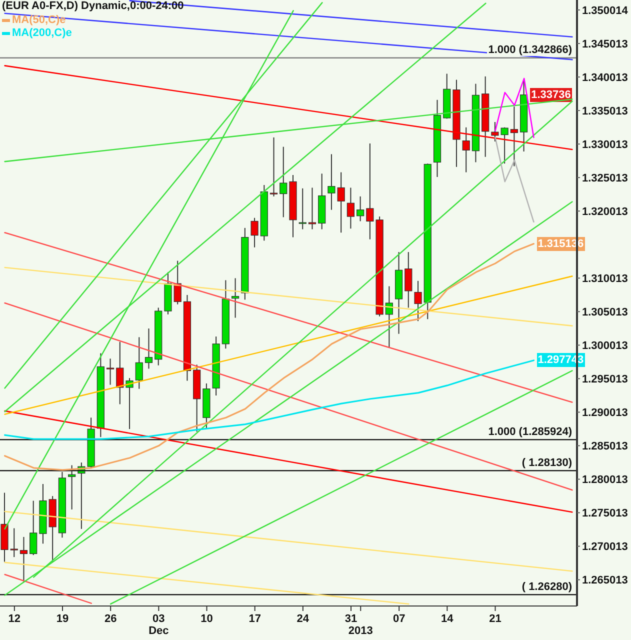 This screenshot has width=631, height=640. What do you see at coordinates (605, 346) in the screenshot?
I see `y-tick-label: 1.300013` at bounding box center [605, 346].